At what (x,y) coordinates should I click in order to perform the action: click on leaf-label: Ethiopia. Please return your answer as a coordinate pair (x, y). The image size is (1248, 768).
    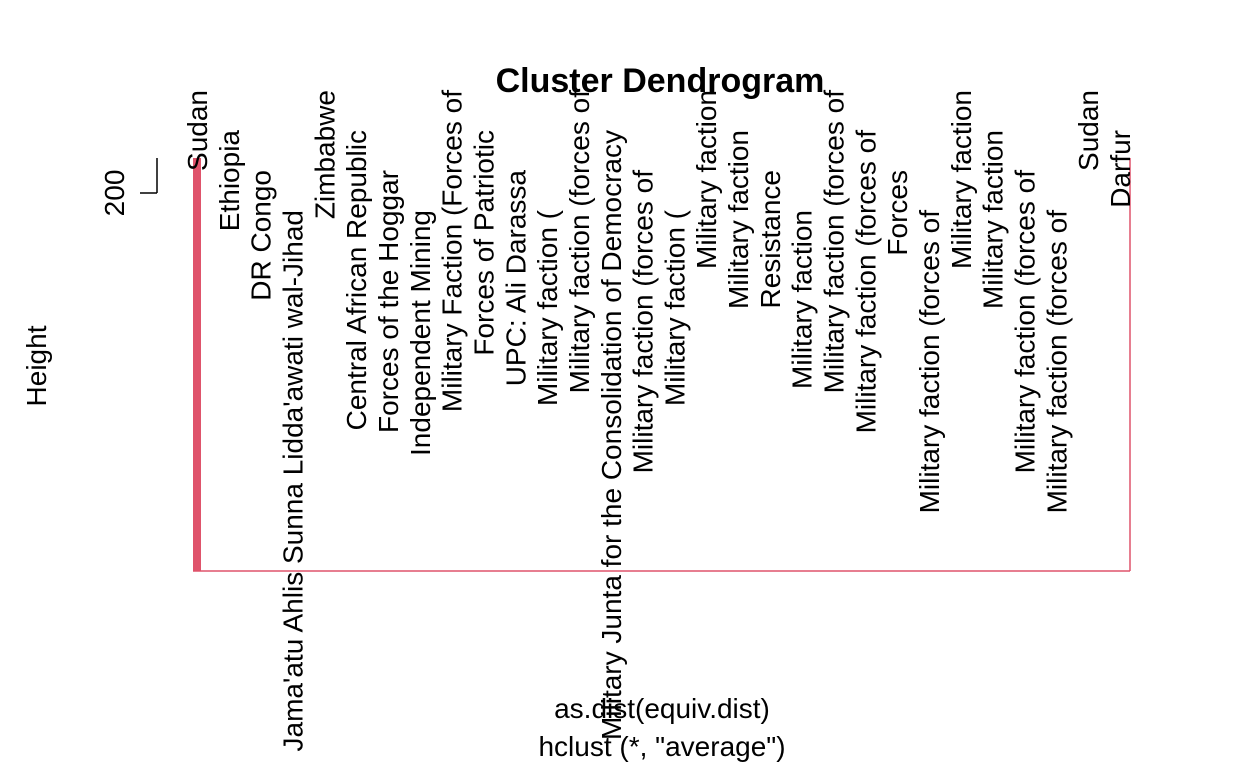
    Looking at the image, I should click on (229, 181).